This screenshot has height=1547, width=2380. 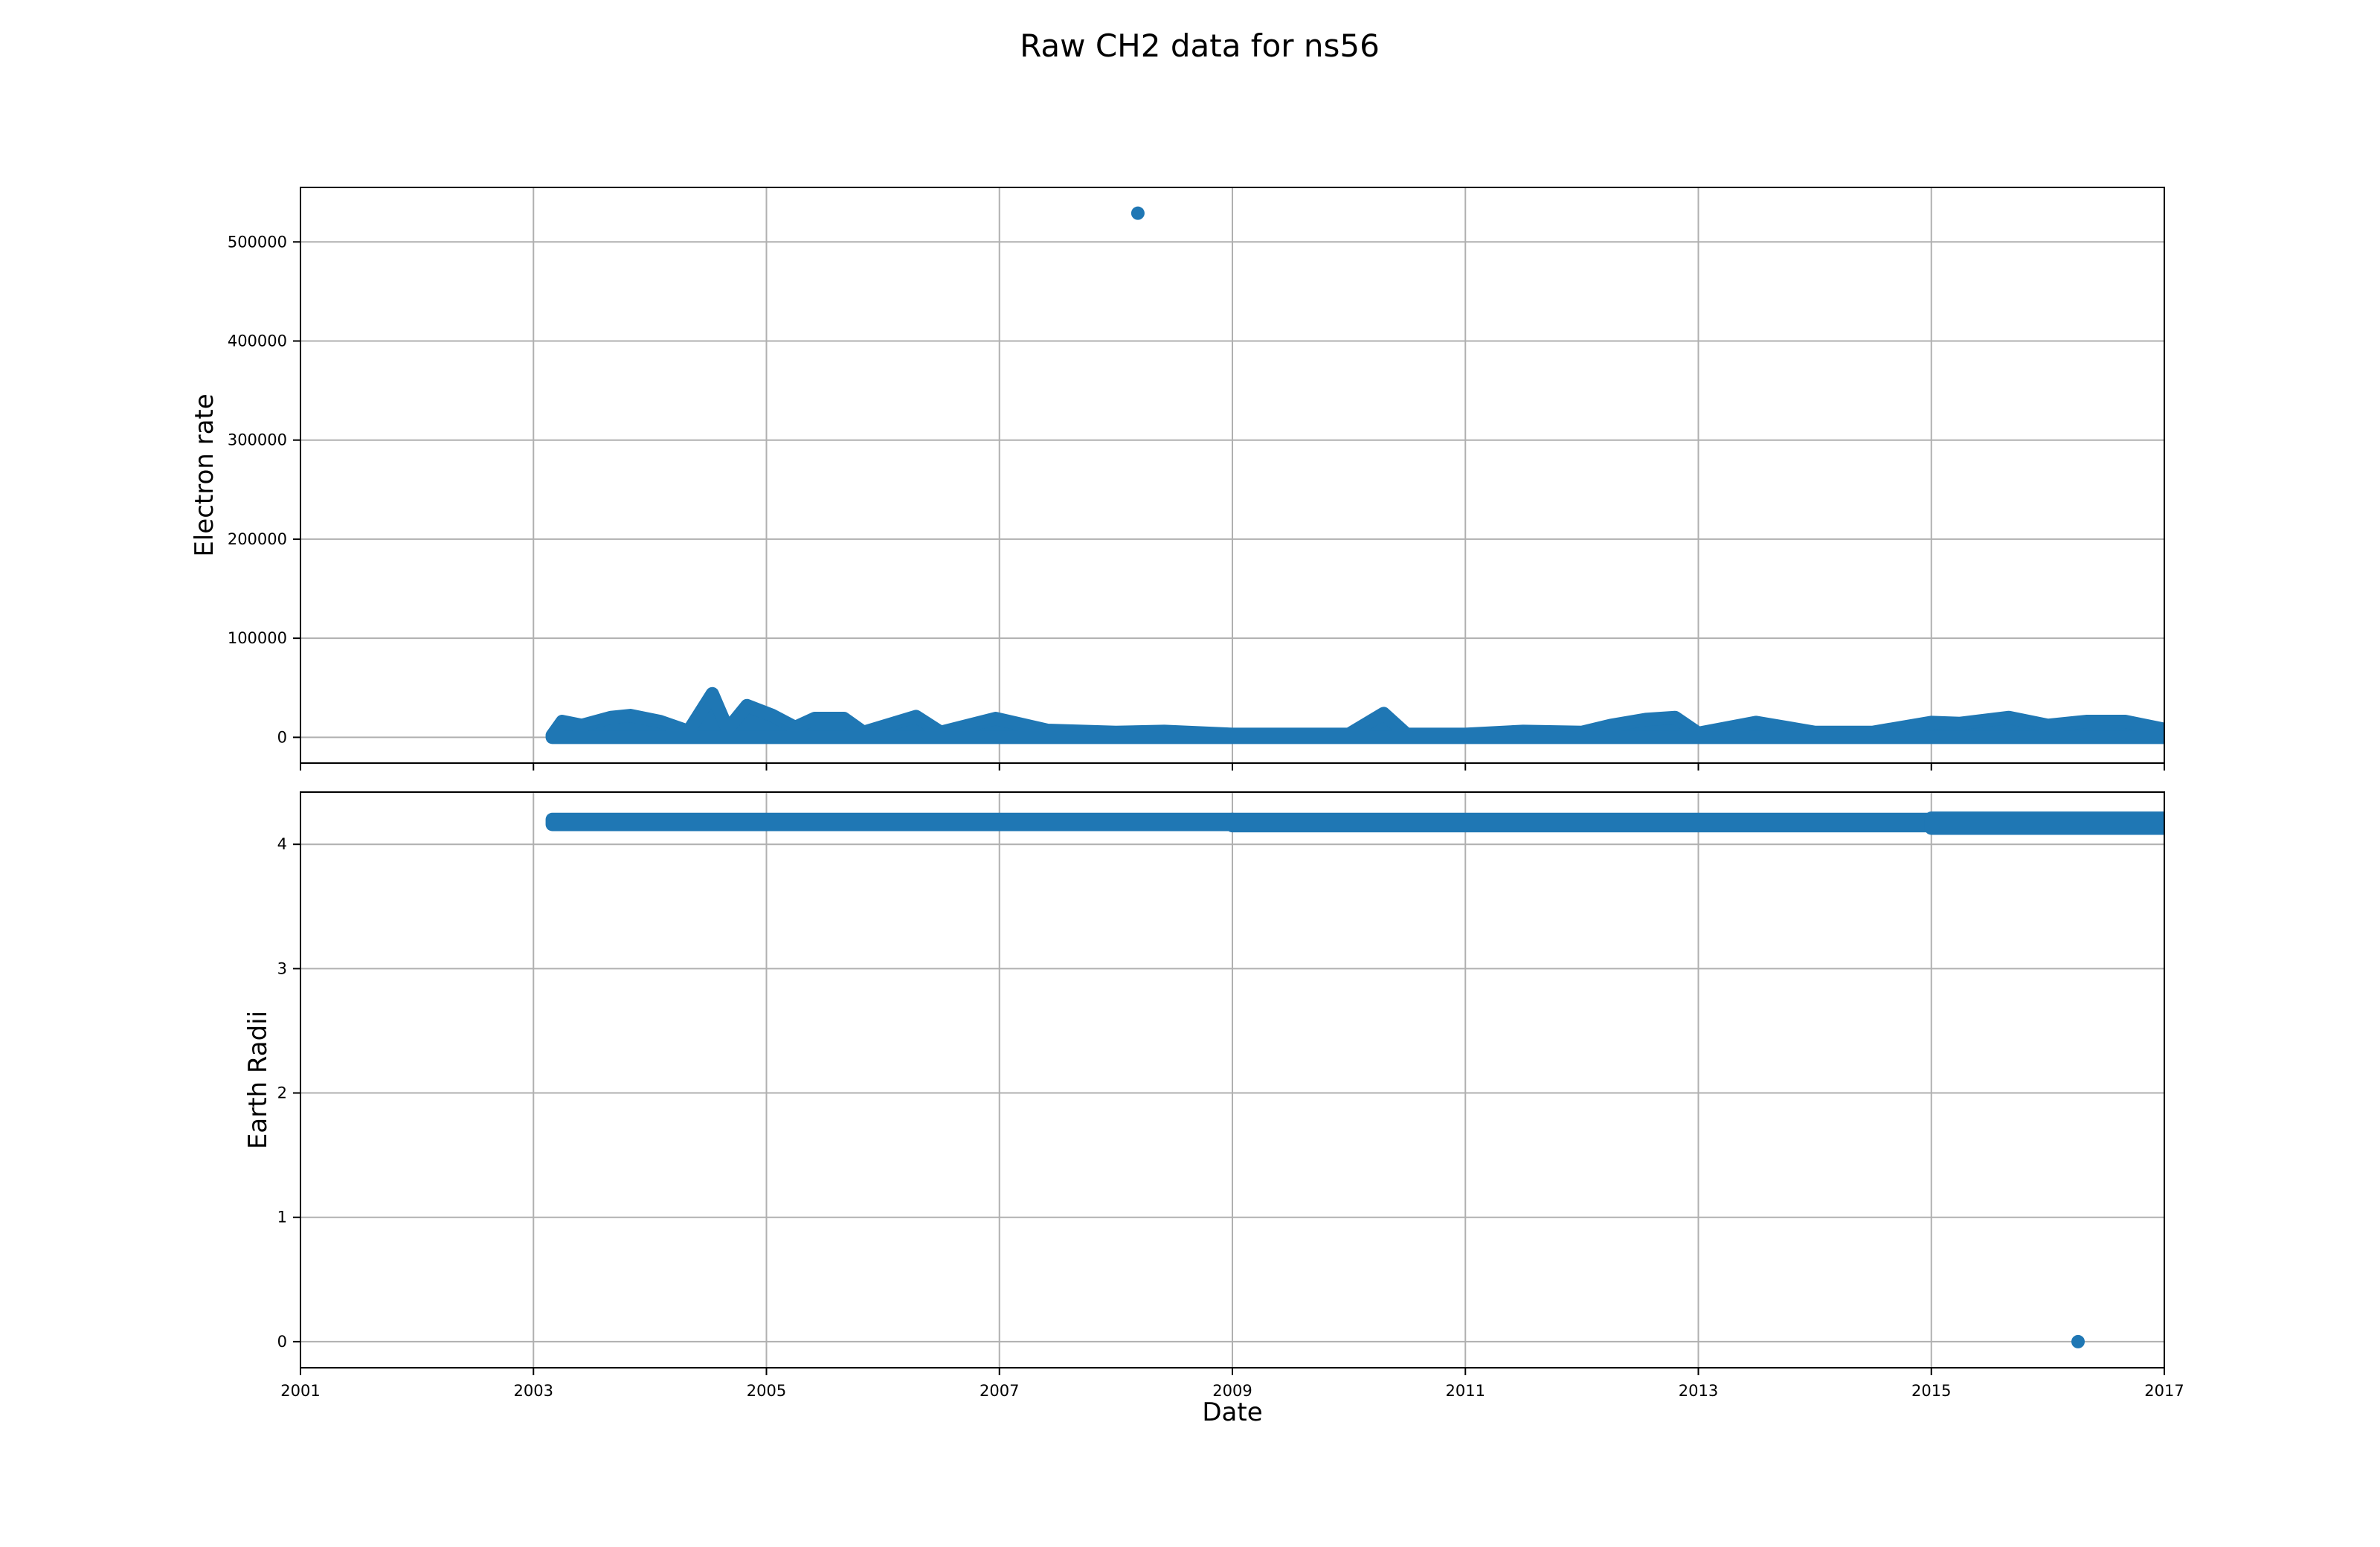 I want to click on top-y-axis-label: Electron rate, so click(x=205, y=475).